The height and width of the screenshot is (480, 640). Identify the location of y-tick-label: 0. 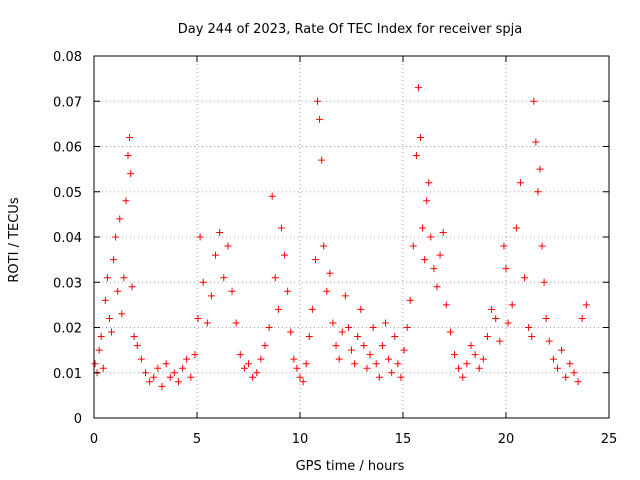
(78, 419).